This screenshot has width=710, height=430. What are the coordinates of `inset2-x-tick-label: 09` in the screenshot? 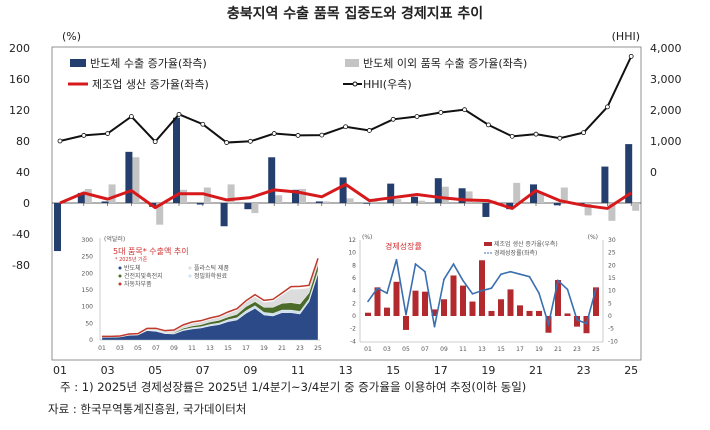 It's located at (444, 349).